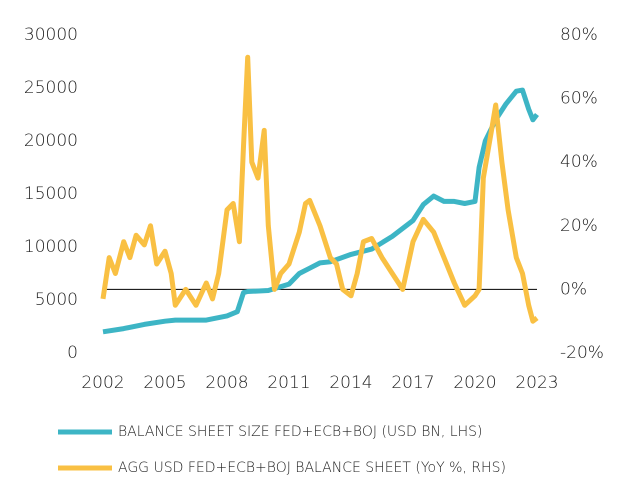 Image resolution: width=638 pixels, height=499 pixels. I want to click on y2-tick-label: 0%, so click(573, 289).